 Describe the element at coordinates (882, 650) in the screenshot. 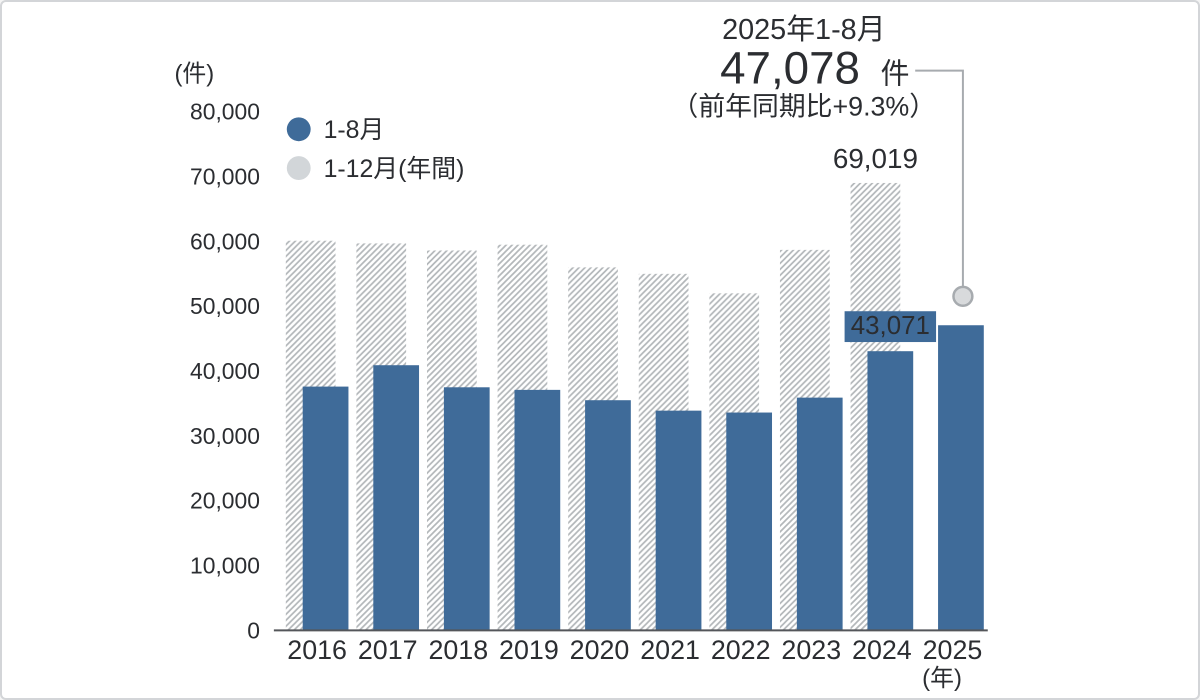

I see `x-tick-label-2024: 2024` at that location.